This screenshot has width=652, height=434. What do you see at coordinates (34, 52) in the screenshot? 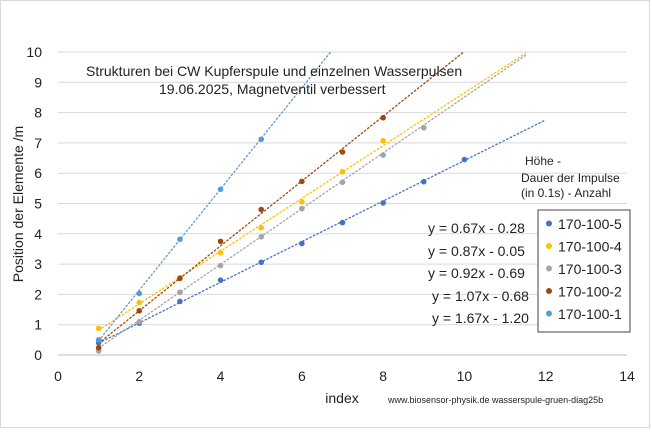
I see `y-tick-label-10: 10` at bounding box center [34, 52].